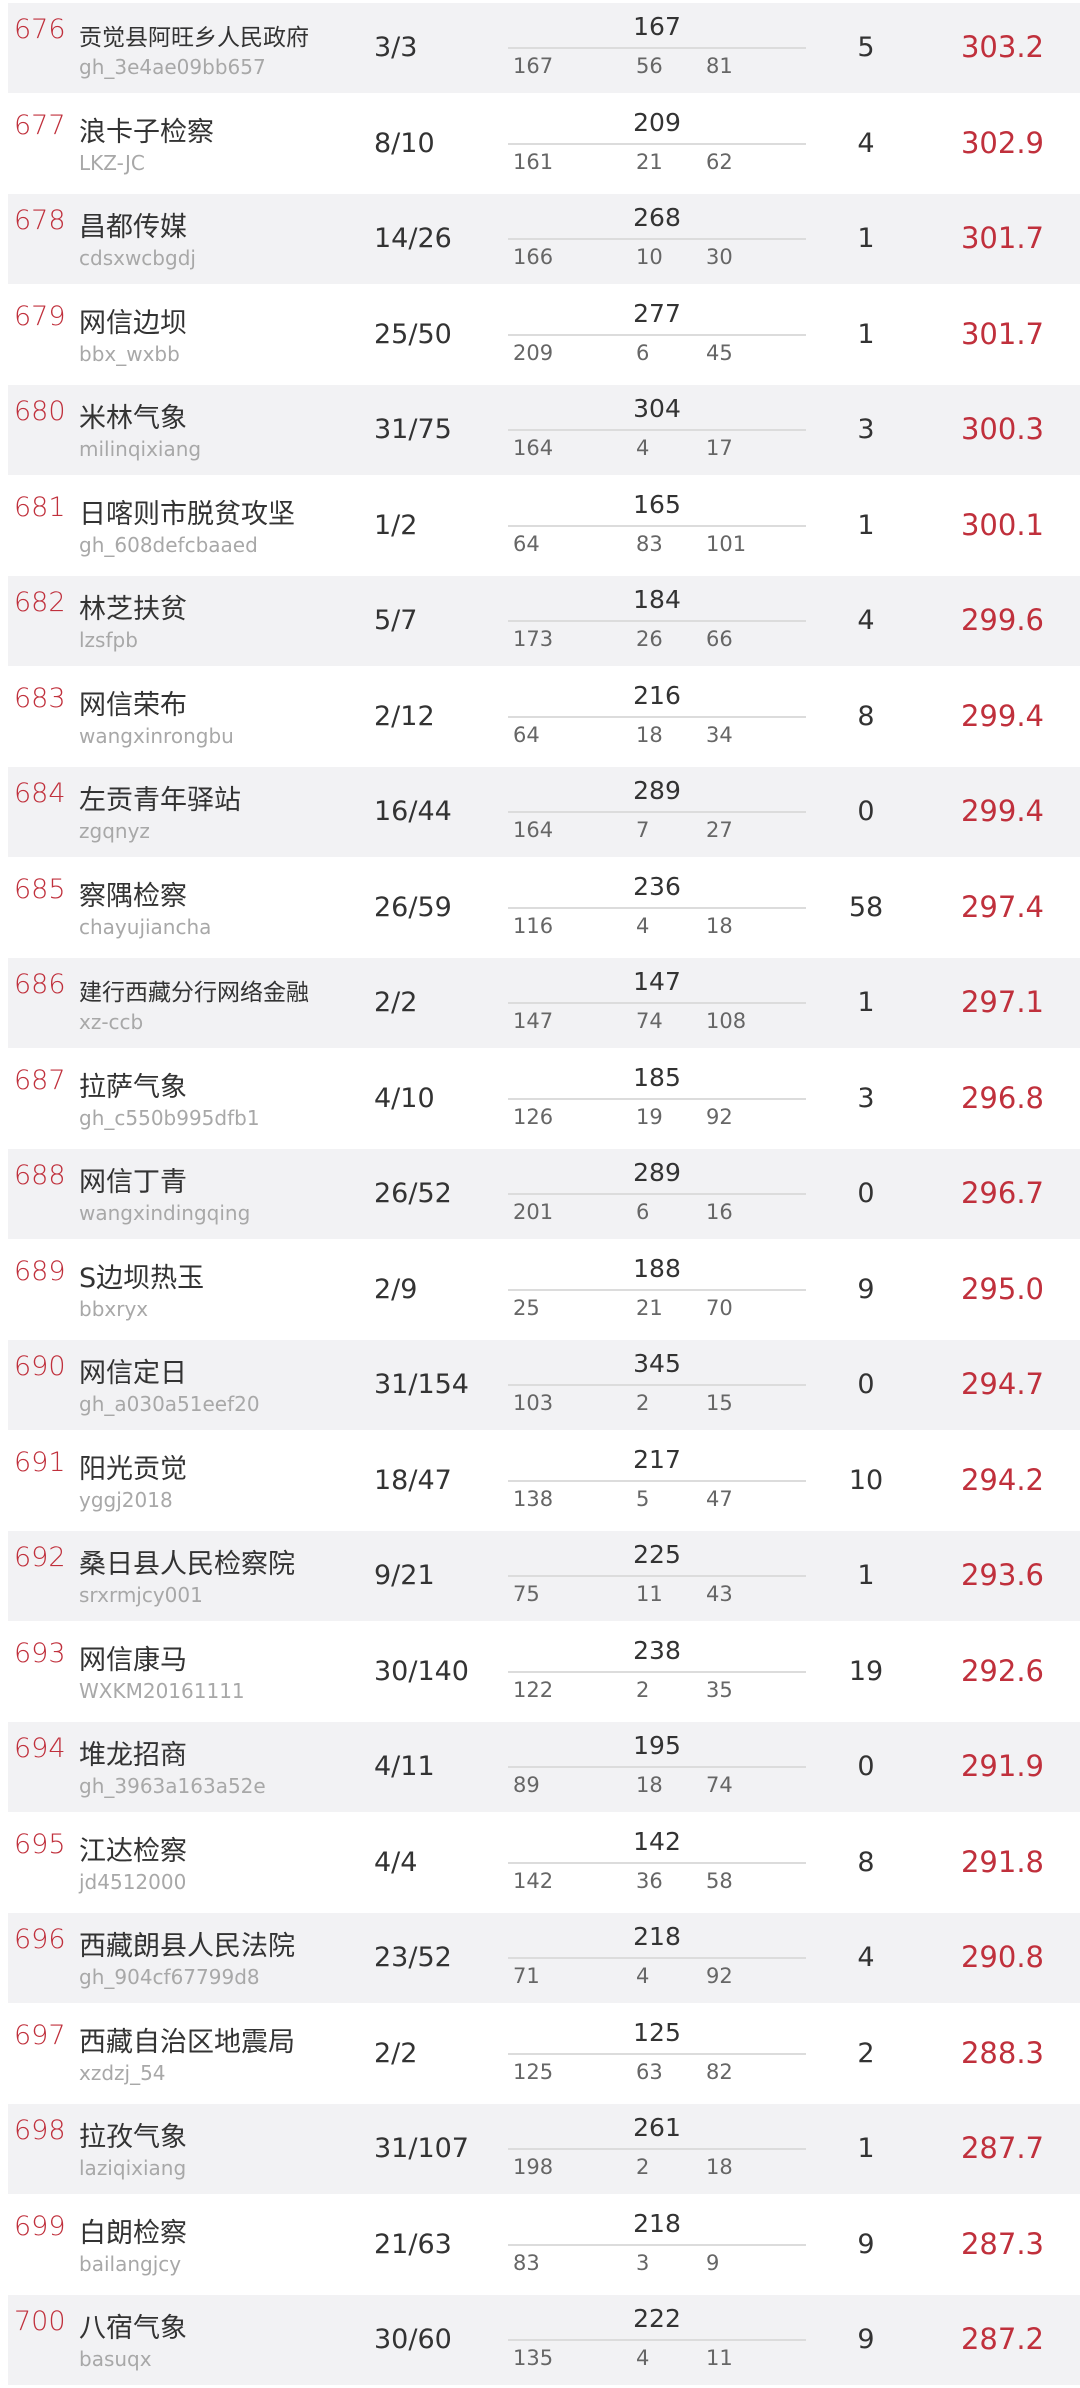  I want to click on sub-value-3: 101, so click(726, 543).